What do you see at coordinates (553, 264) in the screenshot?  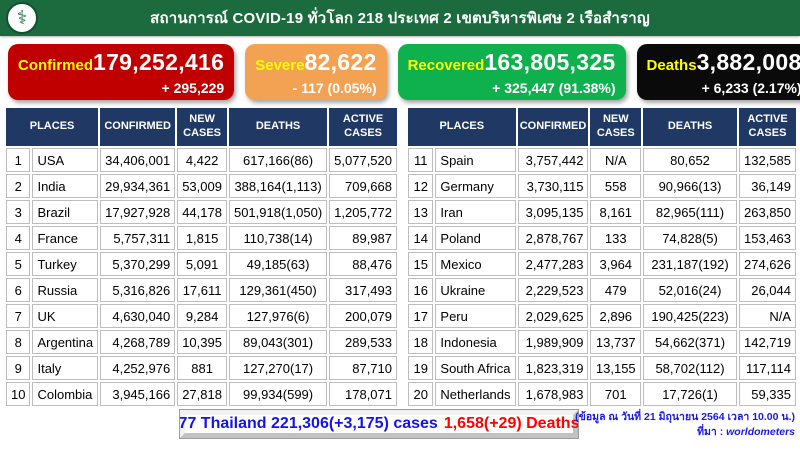 I see `confirmed-cell: 2,477,283` at bounding box center [553, 264].